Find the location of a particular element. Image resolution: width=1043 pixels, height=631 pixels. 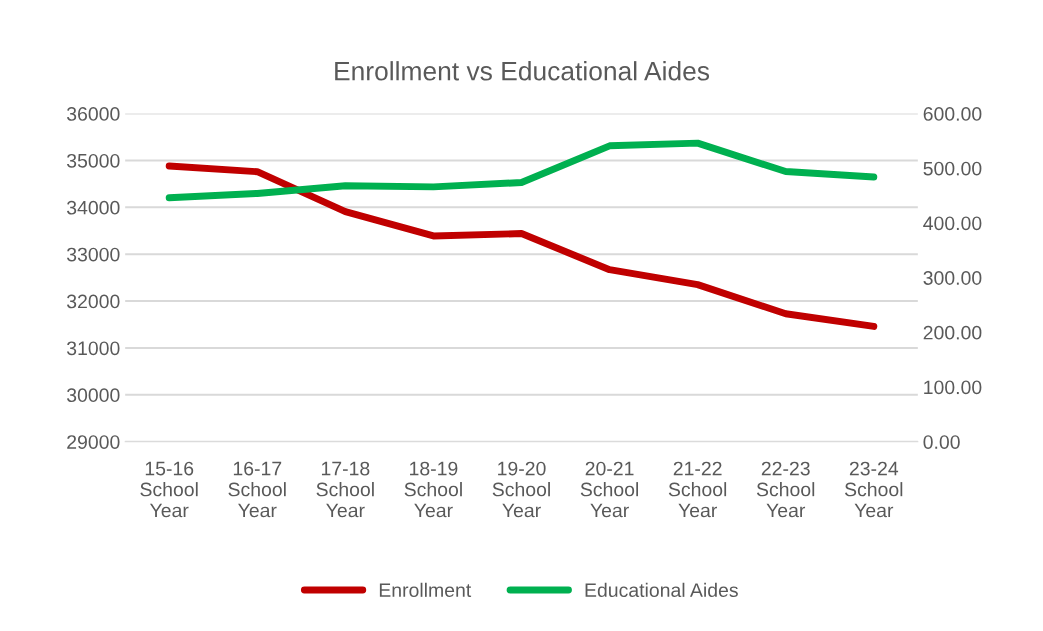

y-tick-label: 33000 is located at coordinates (93, 254).